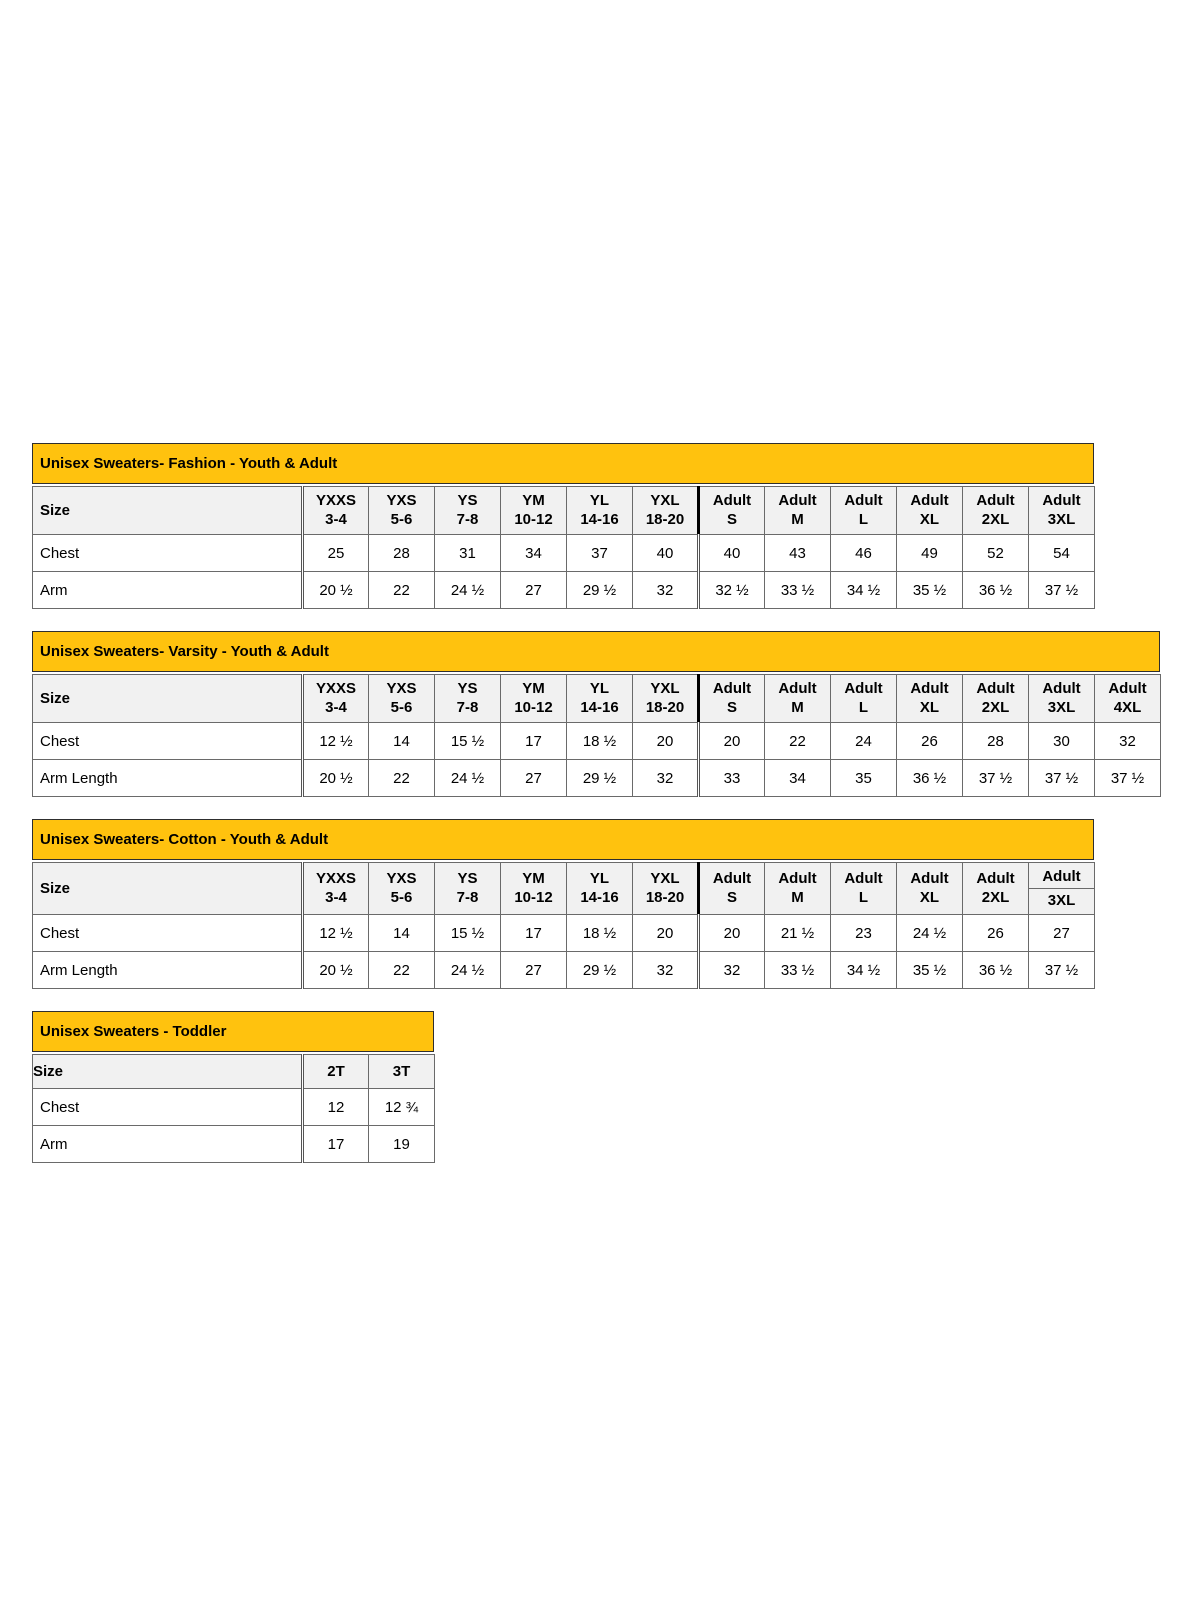  Describe the element at coordinates (401, 1107) in the screenshot. I see `cell-value: 12 ¾` at that location.